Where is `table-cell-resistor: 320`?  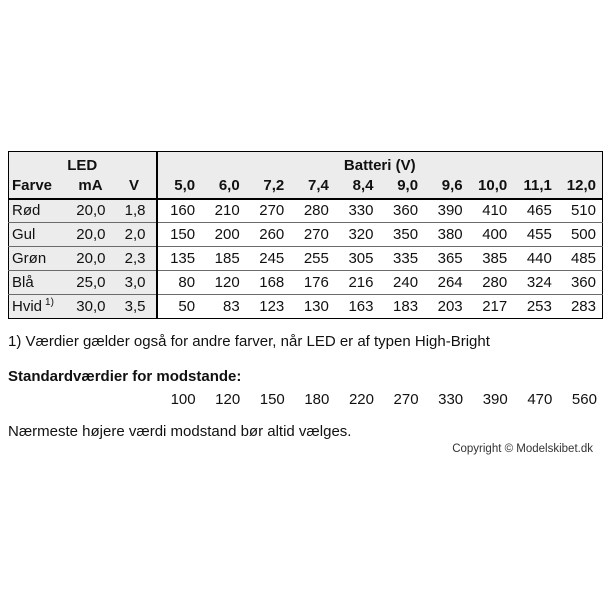
table-cell-resistor: 320 is located at coordinates (357, 234).